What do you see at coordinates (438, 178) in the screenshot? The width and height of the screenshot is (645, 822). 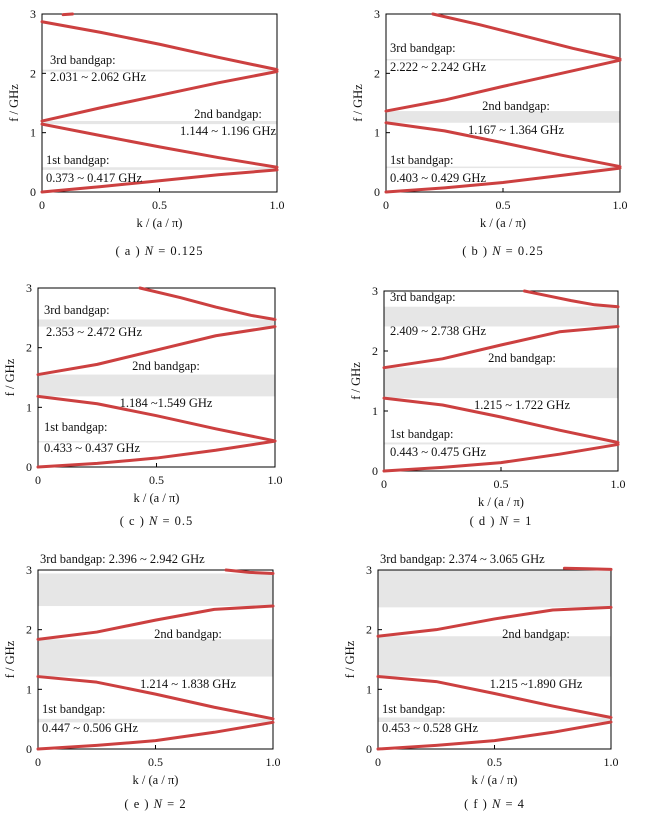 I see `bandgap-range-1: 0.403 ~ 0.429 GHz` at bounding box center [438, 178].